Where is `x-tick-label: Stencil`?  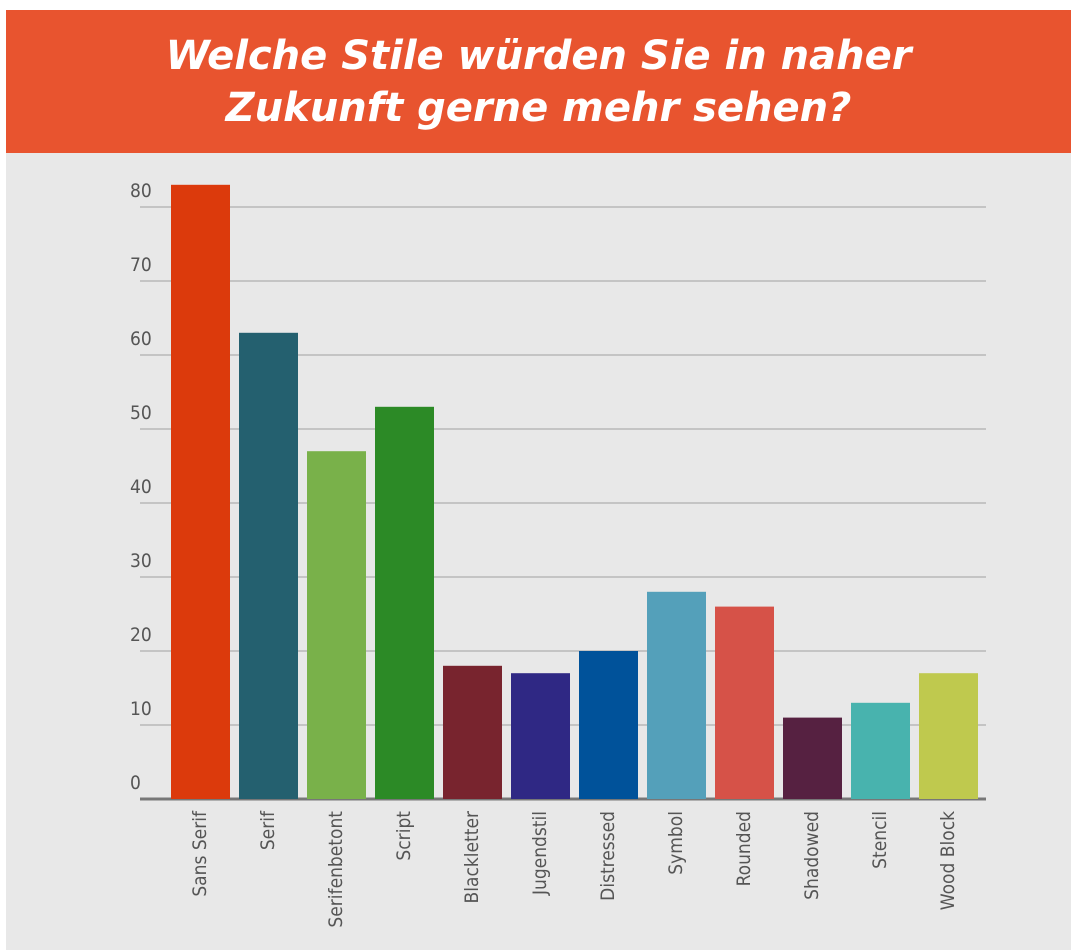 x-tick-label: Stencil is located at coordinates (880, 840).